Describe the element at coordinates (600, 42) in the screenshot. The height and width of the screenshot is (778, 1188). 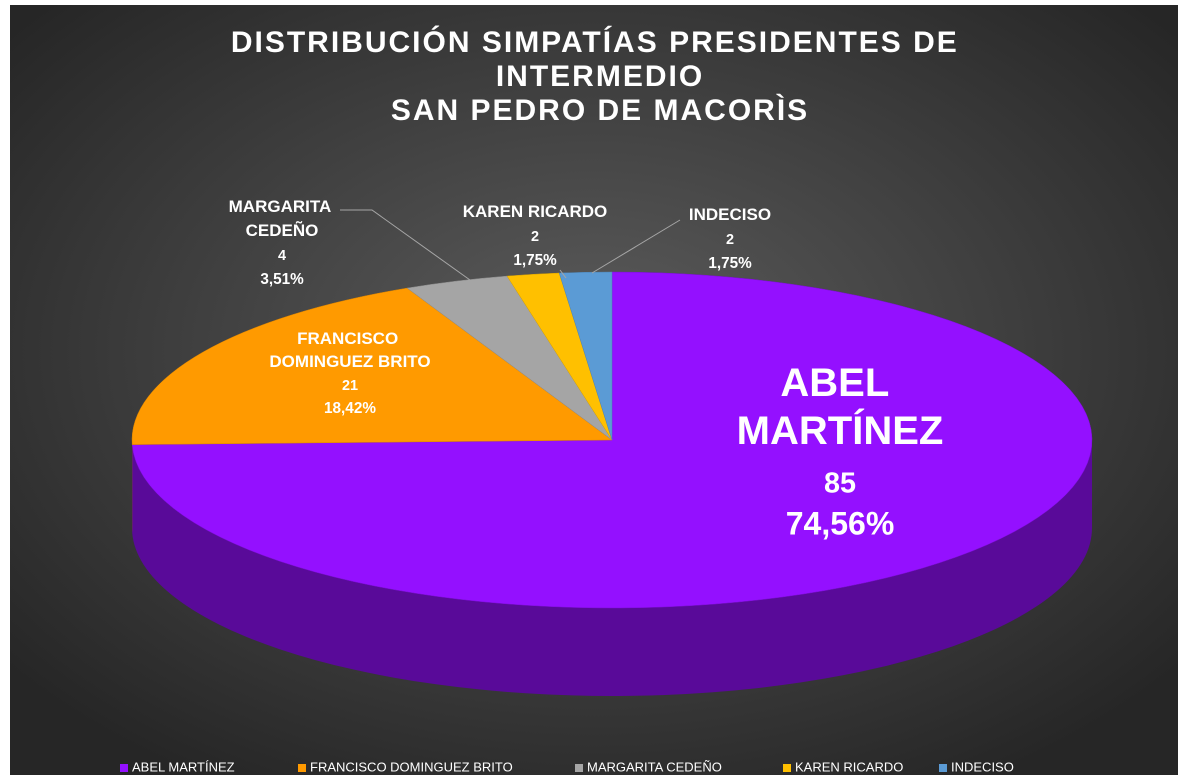
I see `text-line: DISTRIBUCIÓN SIMPATÍAS PRESIDENTES DE` at that location.